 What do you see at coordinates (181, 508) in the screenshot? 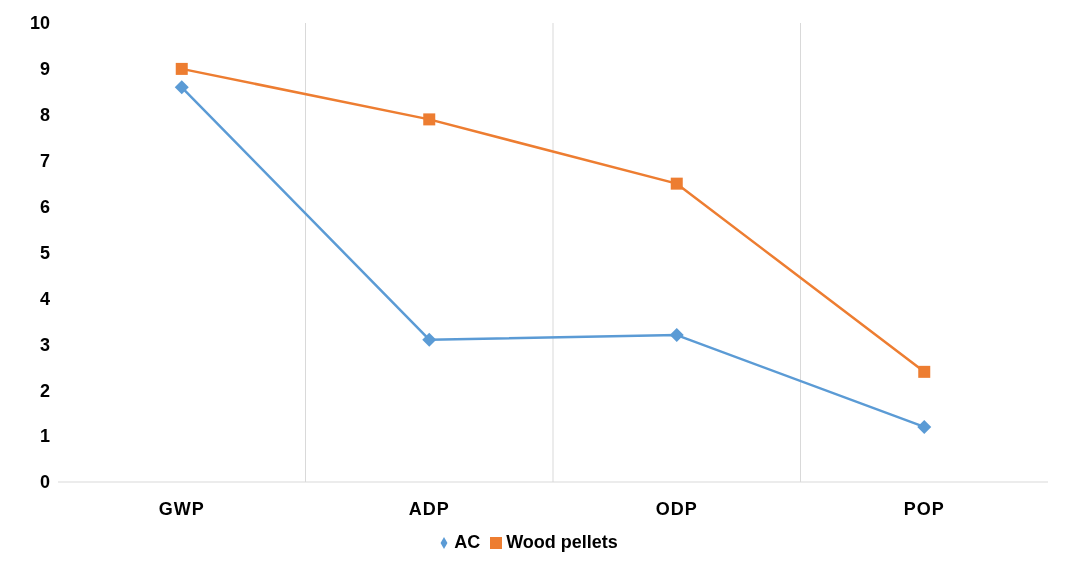
I see `x-tick-label: GWP` at bounding box center [181, 508].